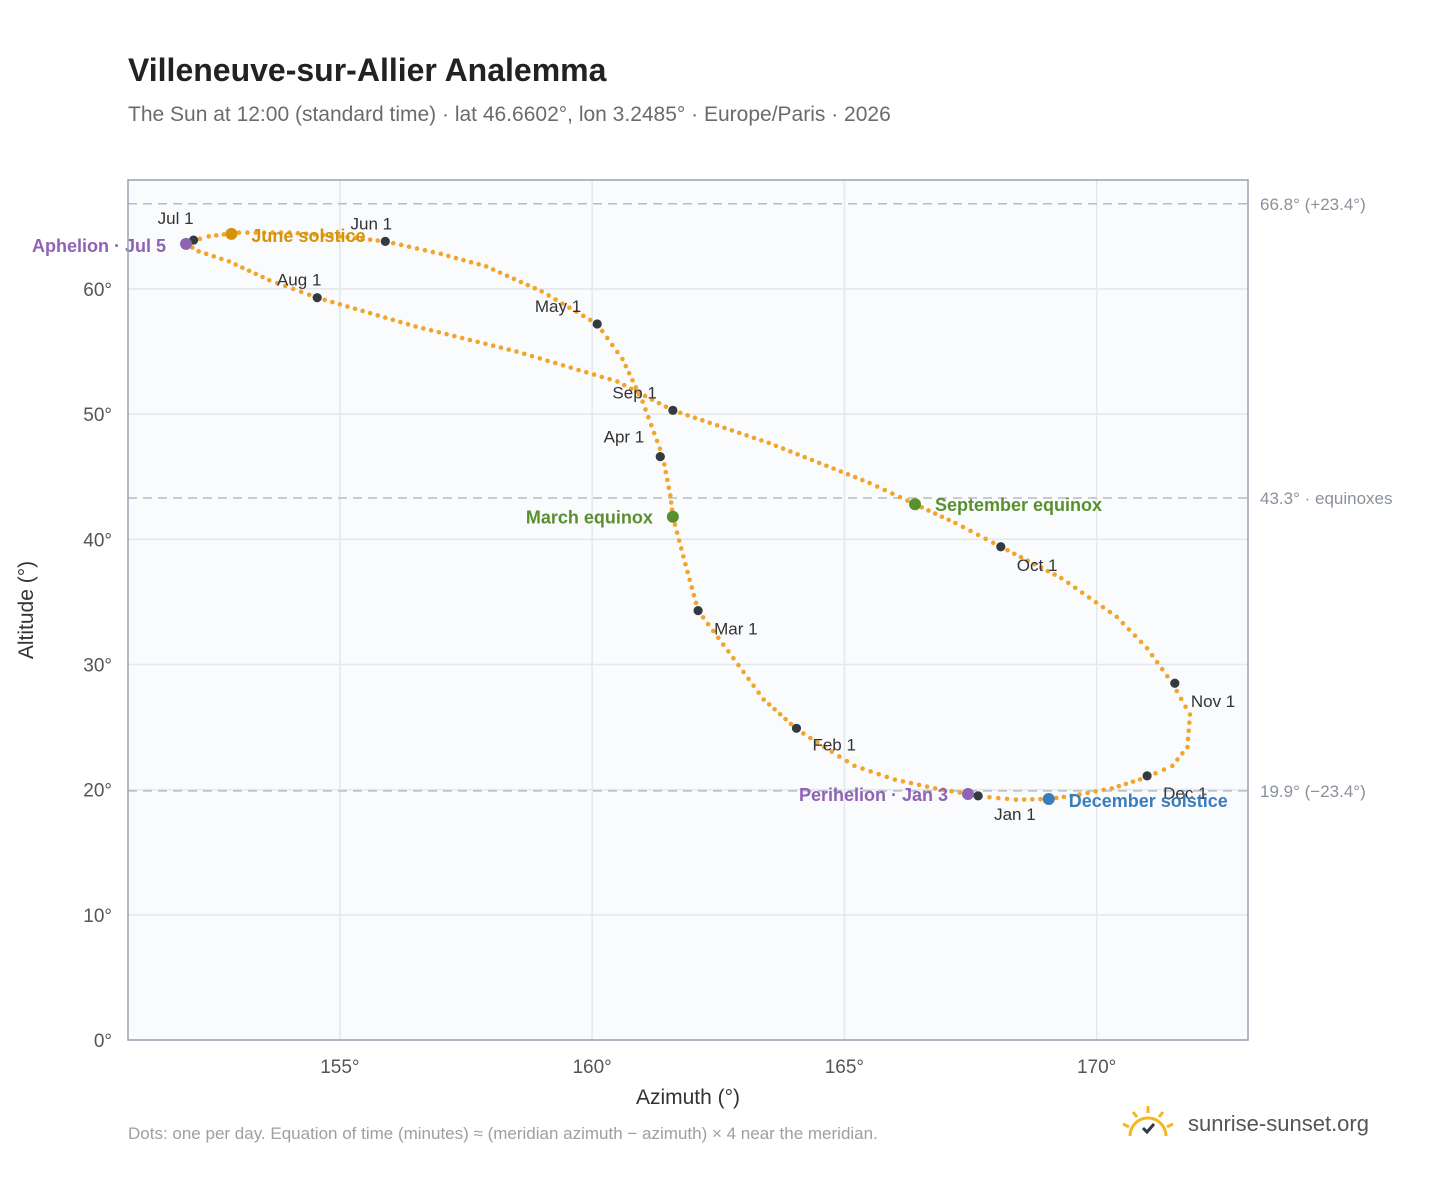  Describe the element at coordinates (634, 392) in the screenshot. I see `month-label: Sep 1` at that location.